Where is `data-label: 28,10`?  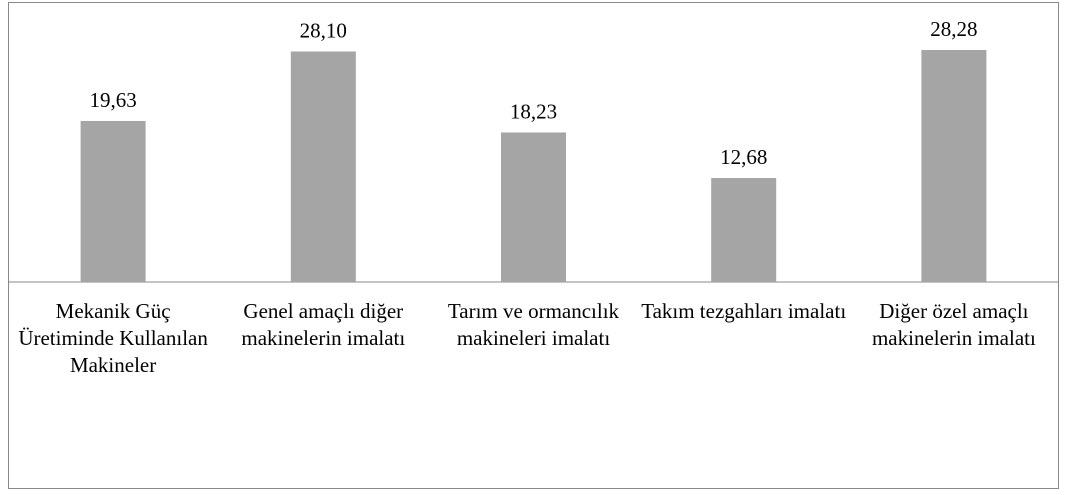 data-label: 28,10 is located at coordinates (323, 30).